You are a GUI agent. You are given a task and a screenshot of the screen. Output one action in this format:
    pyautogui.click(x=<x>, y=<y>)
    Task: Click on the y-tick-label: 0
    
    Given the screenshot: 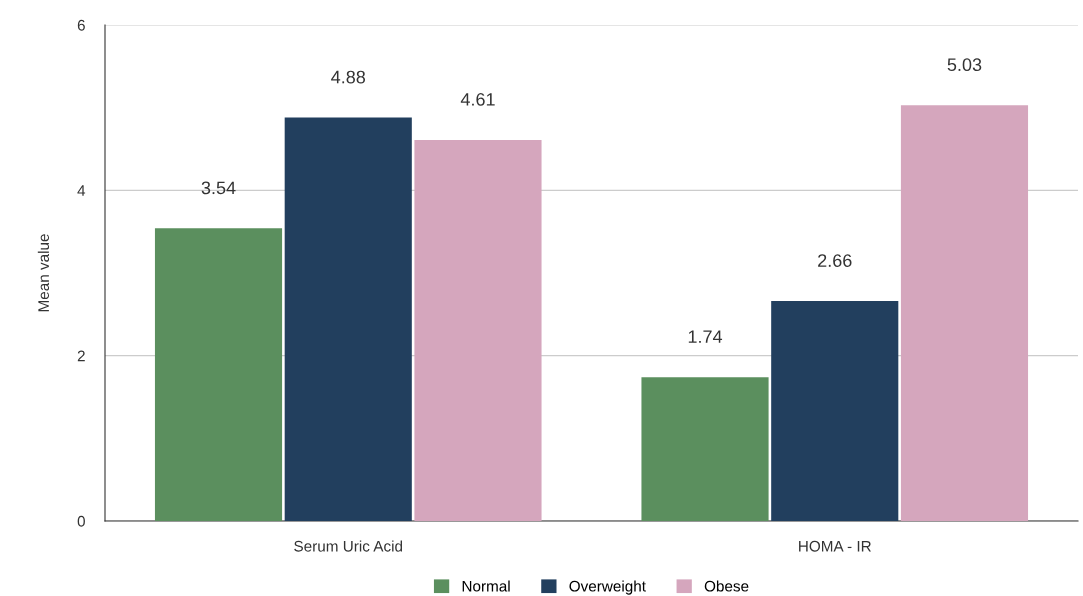 What is the action you would take?
    pyautogui.click(x=81, y=521)
    